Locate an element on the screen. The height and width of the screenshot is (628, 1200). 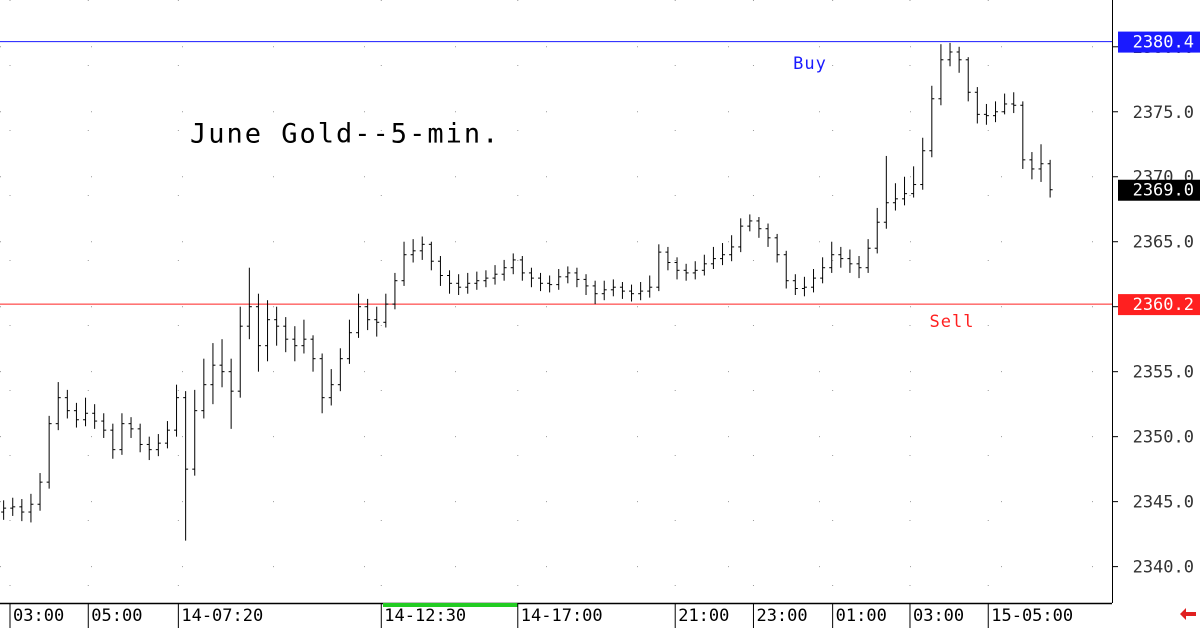
x-tick-label: 01:00 is located at coordinates (861, 616).